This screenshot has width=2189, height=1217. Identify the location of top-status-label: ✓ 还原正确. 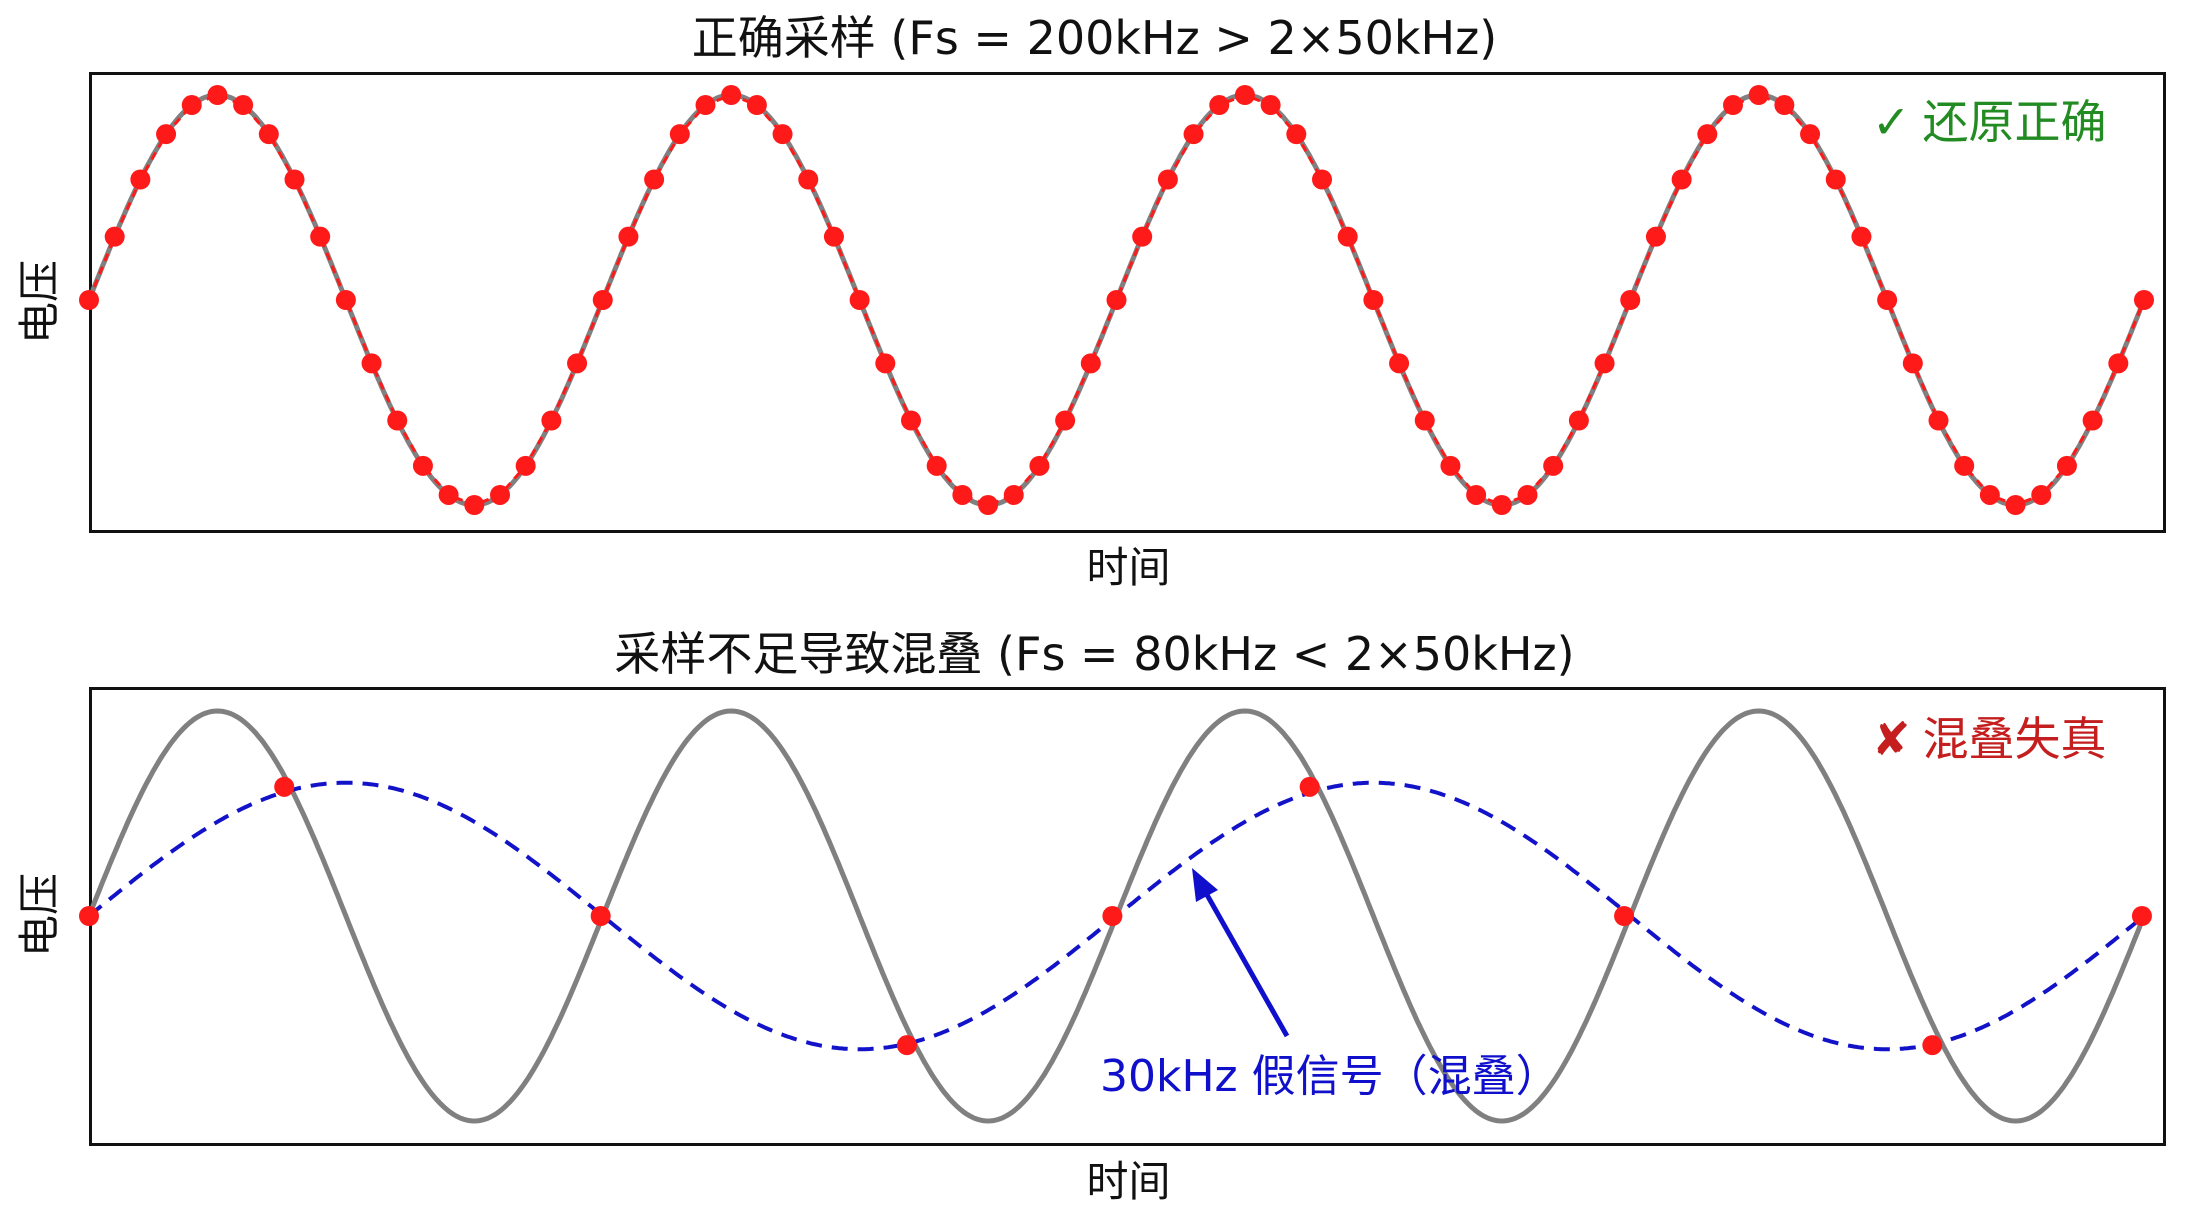
(1989, 122).